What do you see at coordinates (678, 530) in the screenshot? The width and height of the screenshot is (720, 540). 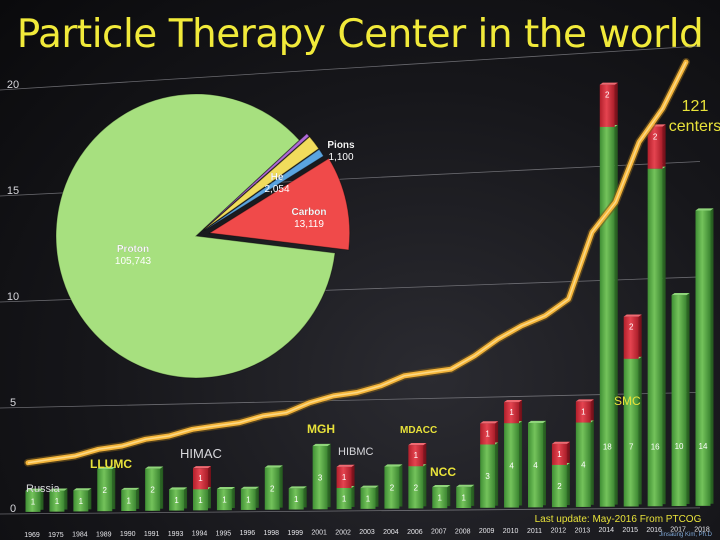 I see `x-tick-label: 2017` at bounding box center [678, 530].